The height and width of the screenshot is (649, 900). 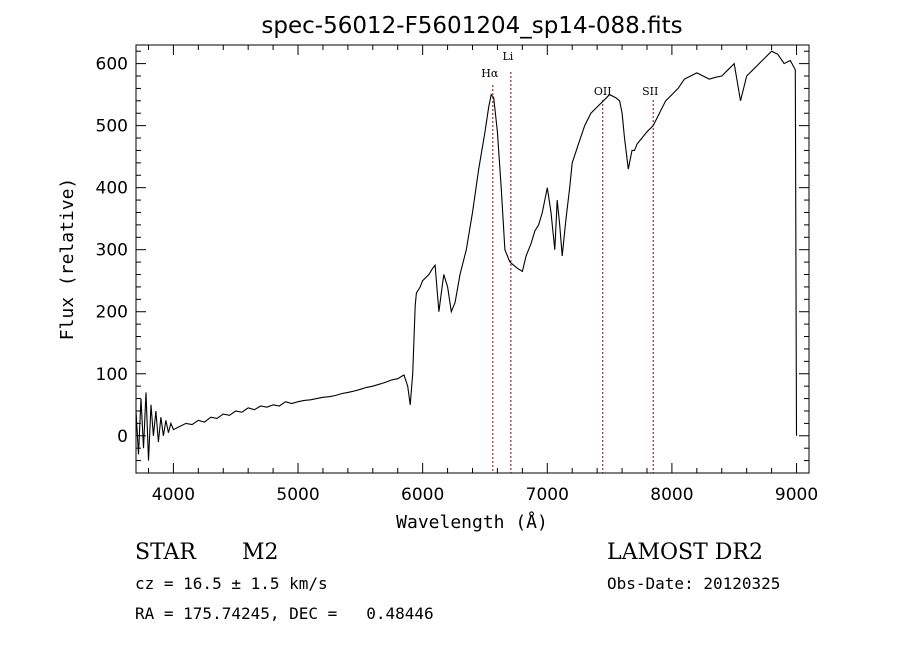 What do you see at coordinates (507, 56) in the screenshot?
I see `spectral-line-label: Li` at bounding box center [507, 56].